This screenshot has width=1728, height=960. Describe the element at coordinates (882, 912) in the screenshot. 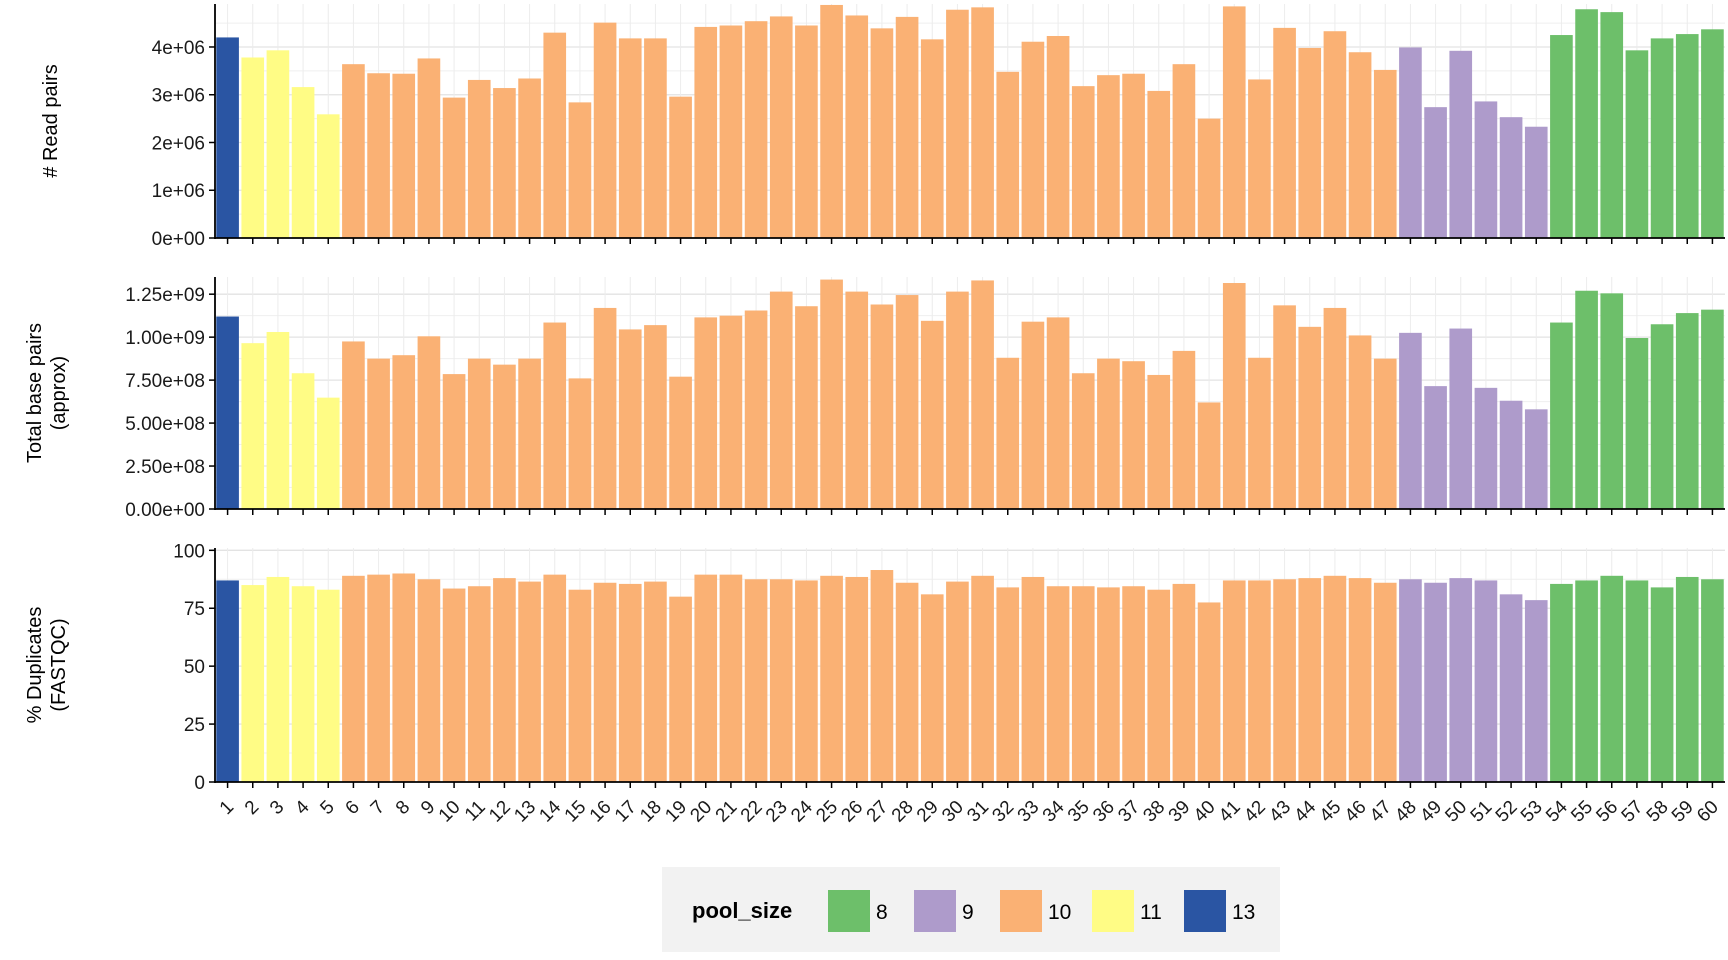

I see `legend-label-8: 8` at that location.